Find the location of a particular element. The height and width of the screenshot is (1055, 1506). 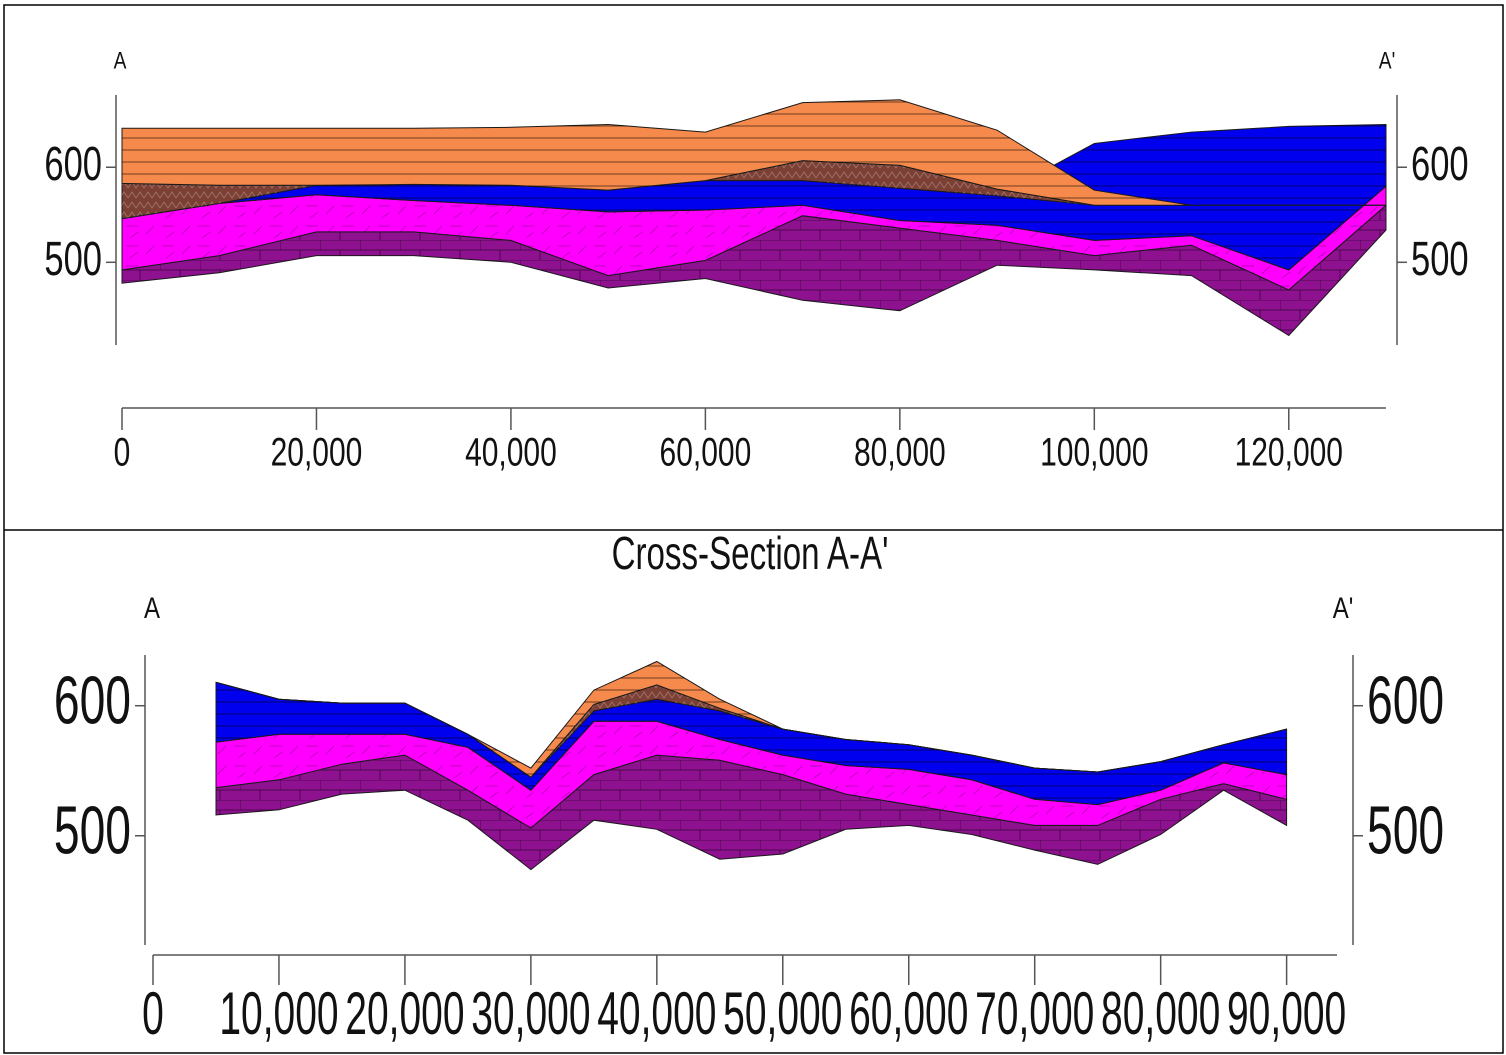

x-tick-label: 70,000 is located at coordinates (1034, 1013).